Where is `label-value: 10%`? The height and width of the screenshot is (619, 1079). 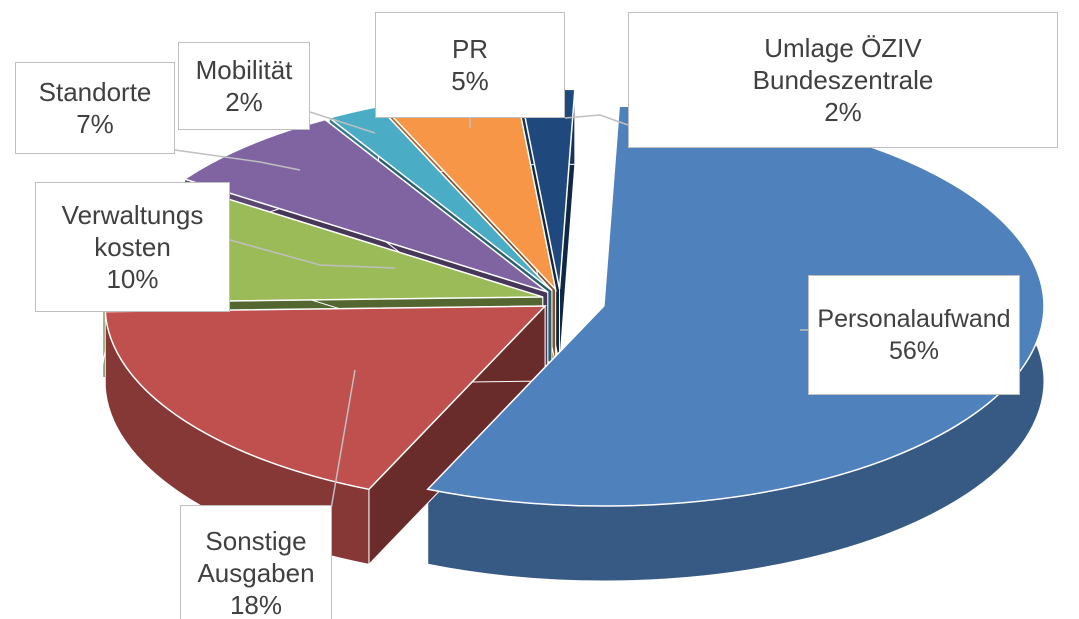
label-value: 10% is located at coordinates (132, 279).